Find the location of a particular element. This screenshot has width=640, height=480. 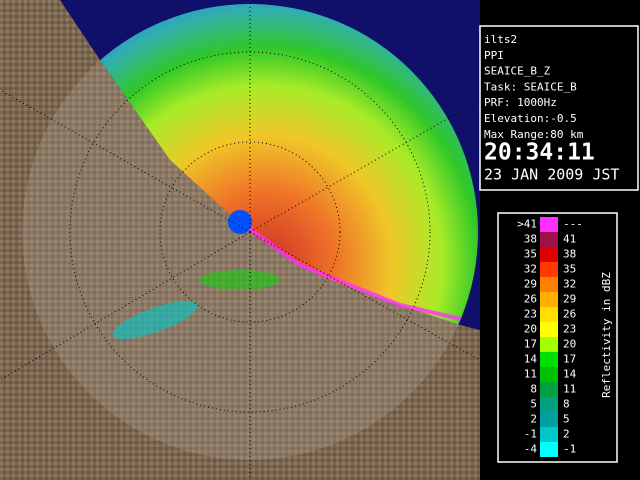

legend-low: 38 is located at coordinates (530, 239).